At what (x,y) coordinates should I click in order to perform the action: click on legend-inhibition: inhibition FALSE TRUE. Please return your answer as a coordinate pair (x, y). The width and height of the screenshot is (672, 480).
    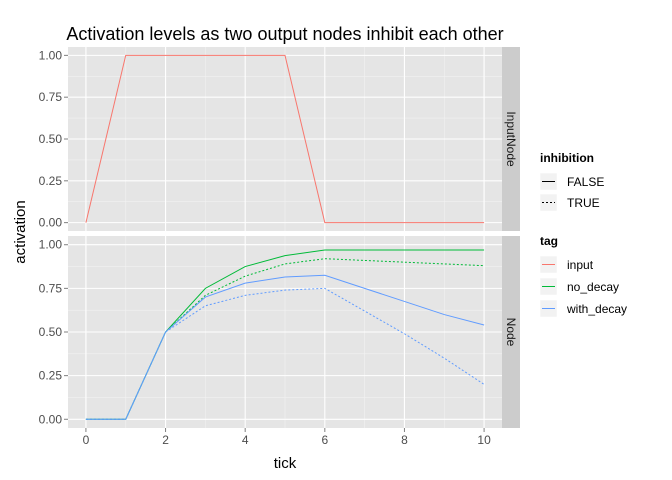
    Looking at the image, I should click on (571, 181).